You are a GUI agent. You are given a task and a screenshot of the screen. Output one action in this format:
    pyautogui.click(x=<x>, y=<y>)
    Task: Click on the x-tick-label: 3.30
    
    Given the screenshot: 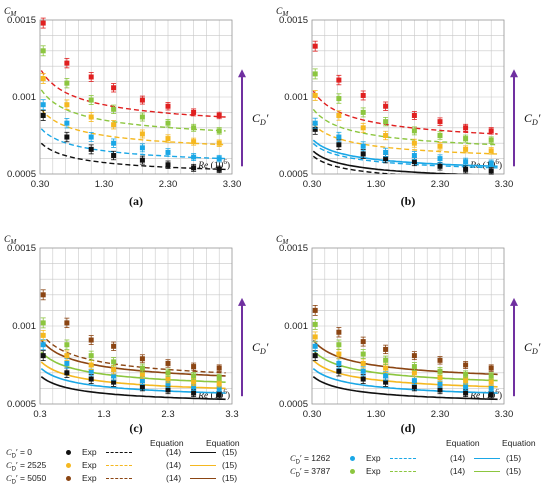 What is the action you would take?
    pyautogui.click(x=232, y=184)
    